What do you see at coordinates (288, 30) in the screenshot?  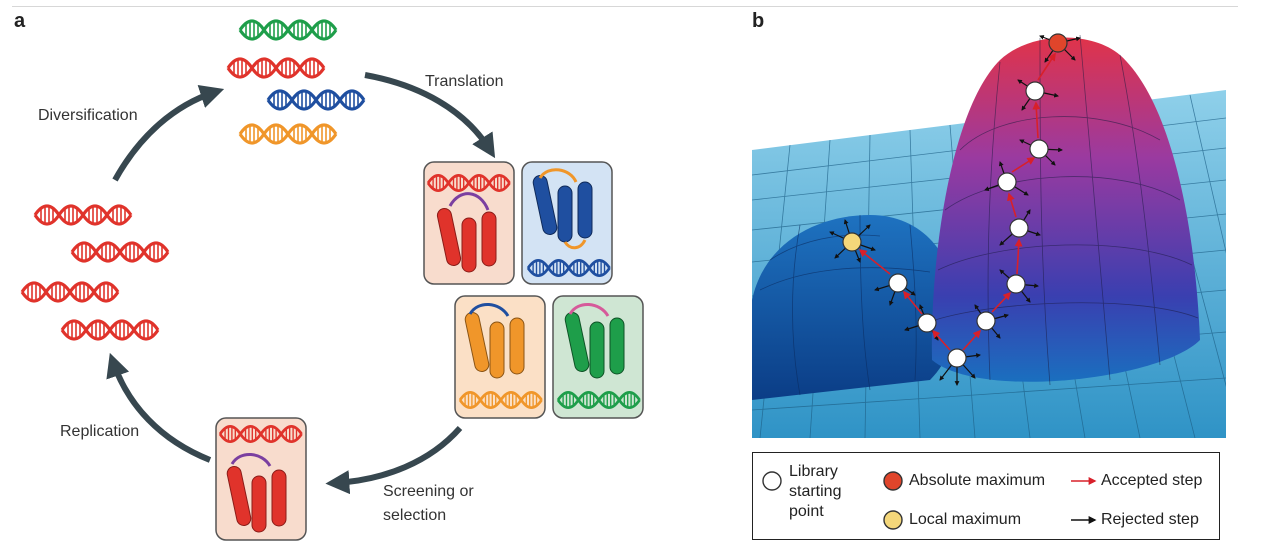 I see `dna-strand-green` at bounding box center [288, 30].